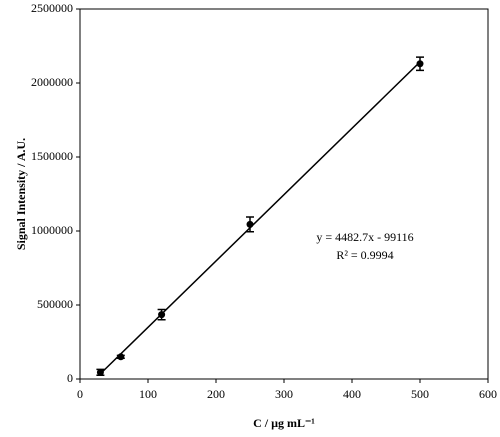 This screenshot has height=437, width=500. I want to click on equation: y = 4482.7x - 99116, so click(364, 237).